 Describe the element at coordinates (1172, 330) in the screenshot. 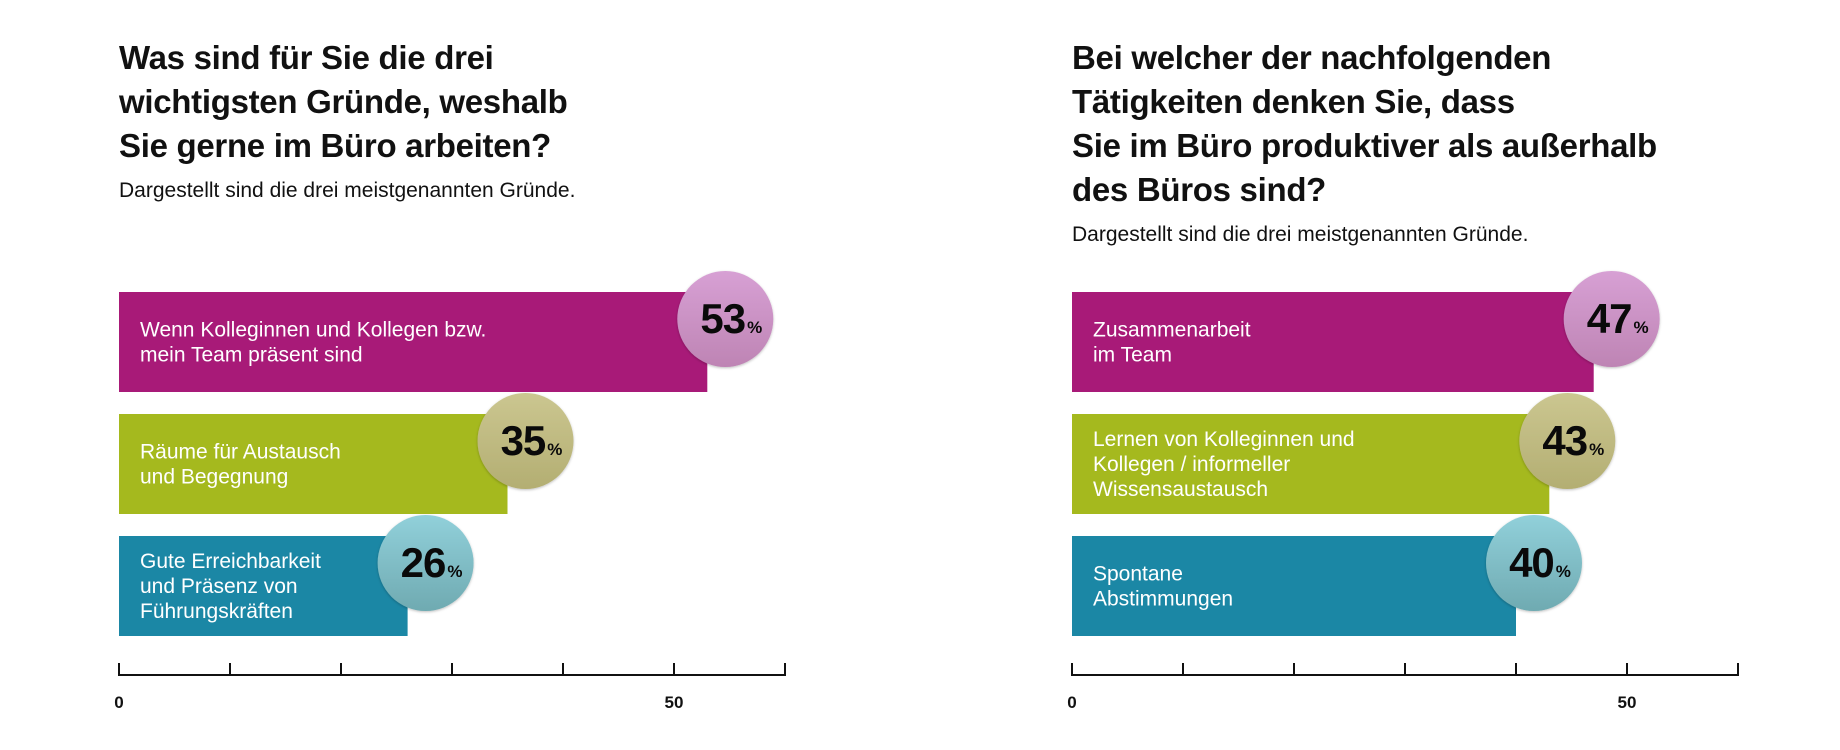

I see `bar-label-line: Zusammenarbeit` at that location.